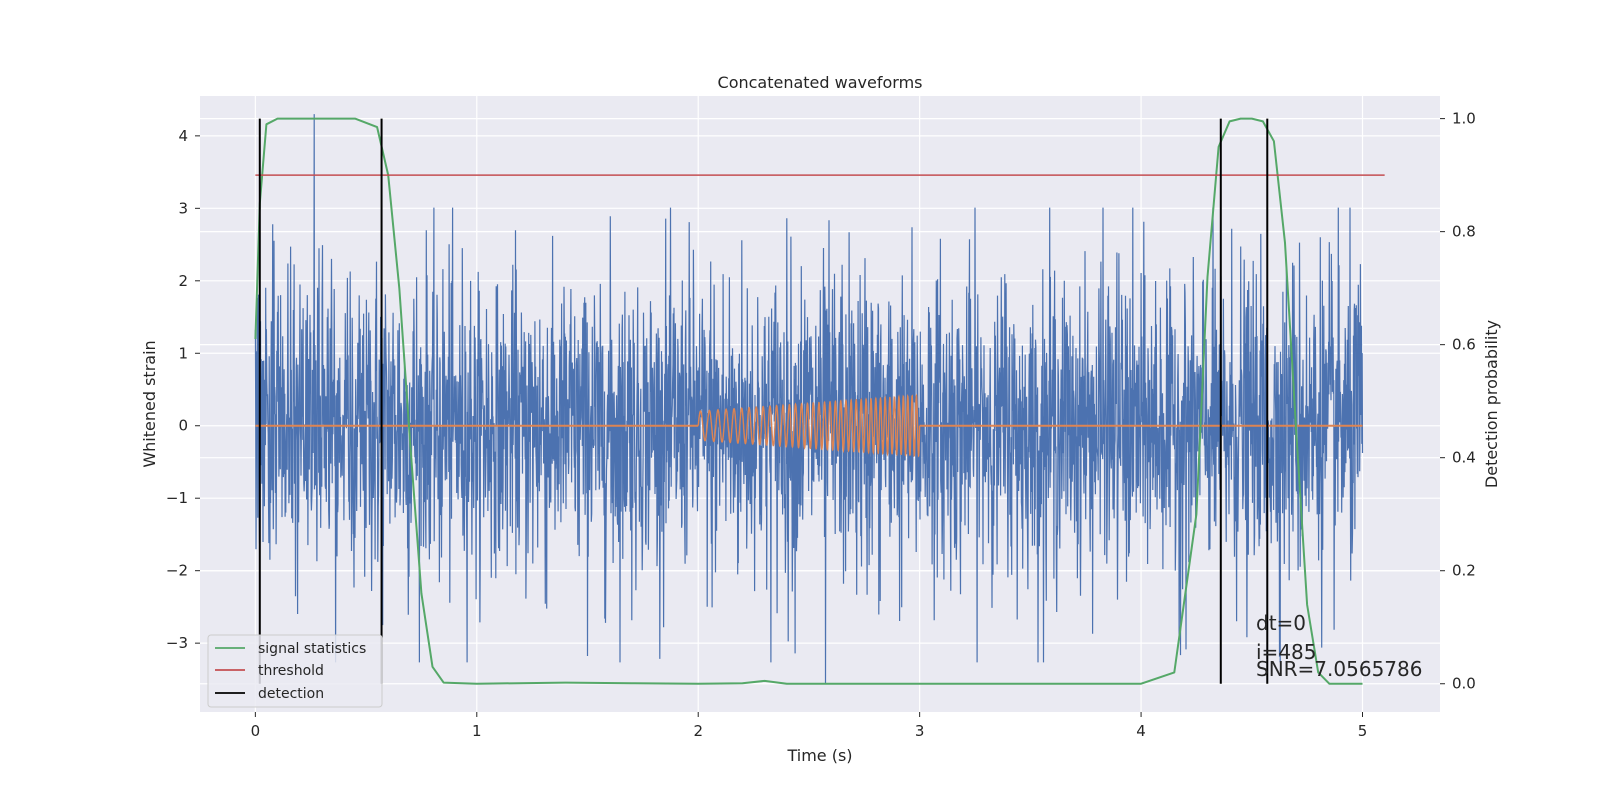  I want to click on y-tick-label-left: −2, so click(177, 571).